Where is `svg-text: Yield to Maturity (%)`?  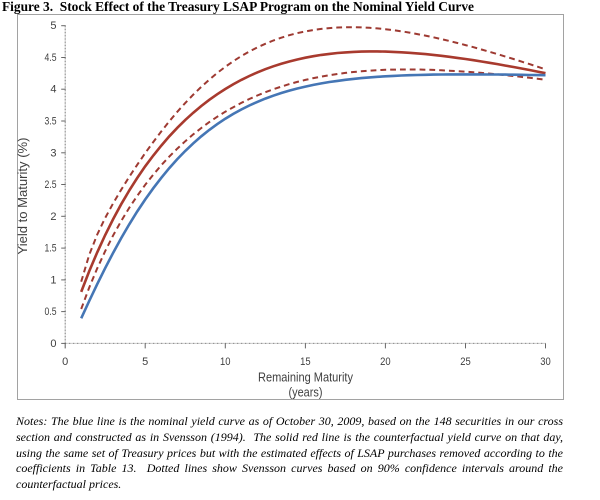
svg-text: Yield to Maturity (%) is located at coordinates (23, 196).